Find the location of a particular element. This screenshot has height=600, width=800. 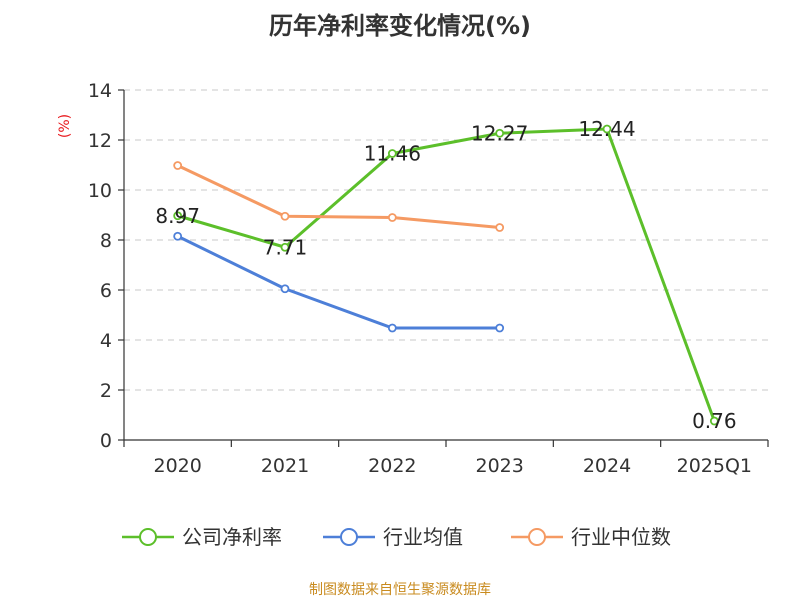

legend: 公司净利率 行业均值 行业中位数 is located at coordinates (396, 537).